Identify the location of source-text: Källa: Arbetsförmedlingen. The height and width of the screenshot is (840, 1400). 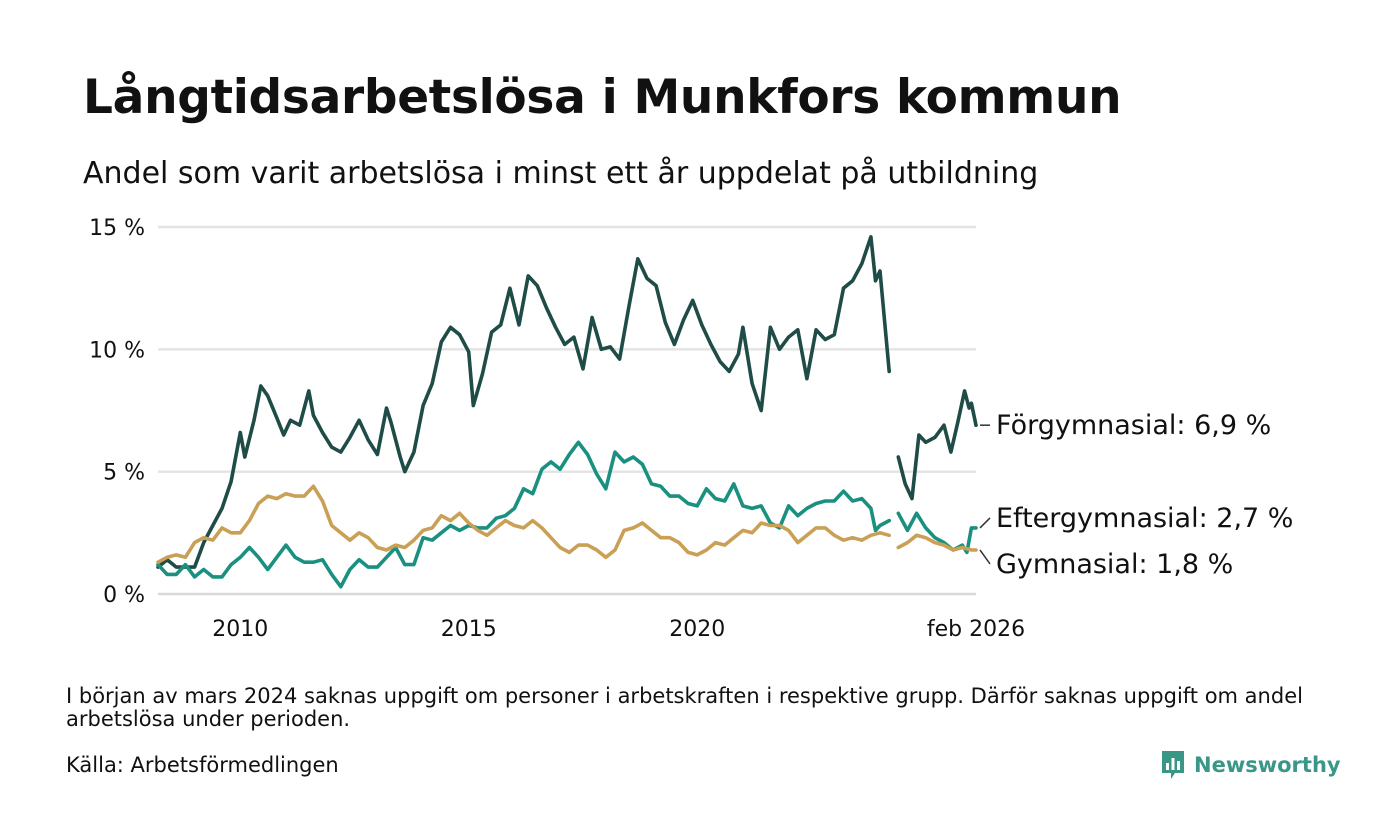
(202, 765).